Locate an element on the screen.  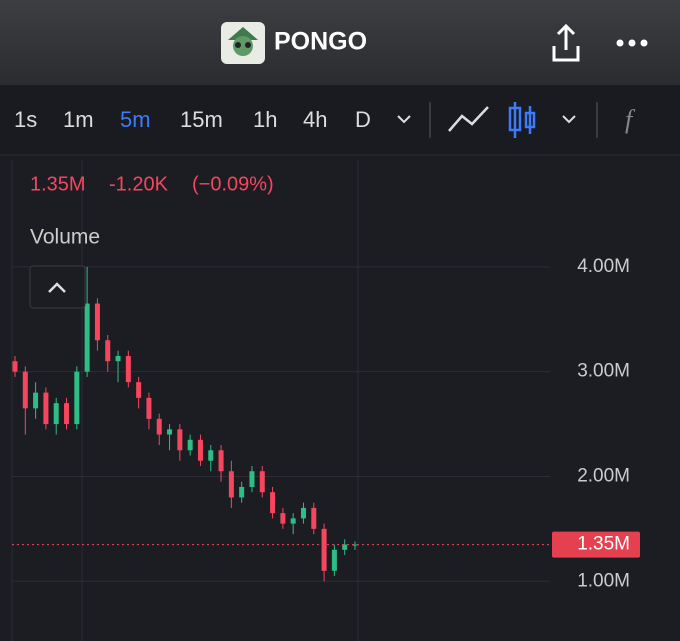
y-tick-label: 4.00M is located at coordinates (603, 266).